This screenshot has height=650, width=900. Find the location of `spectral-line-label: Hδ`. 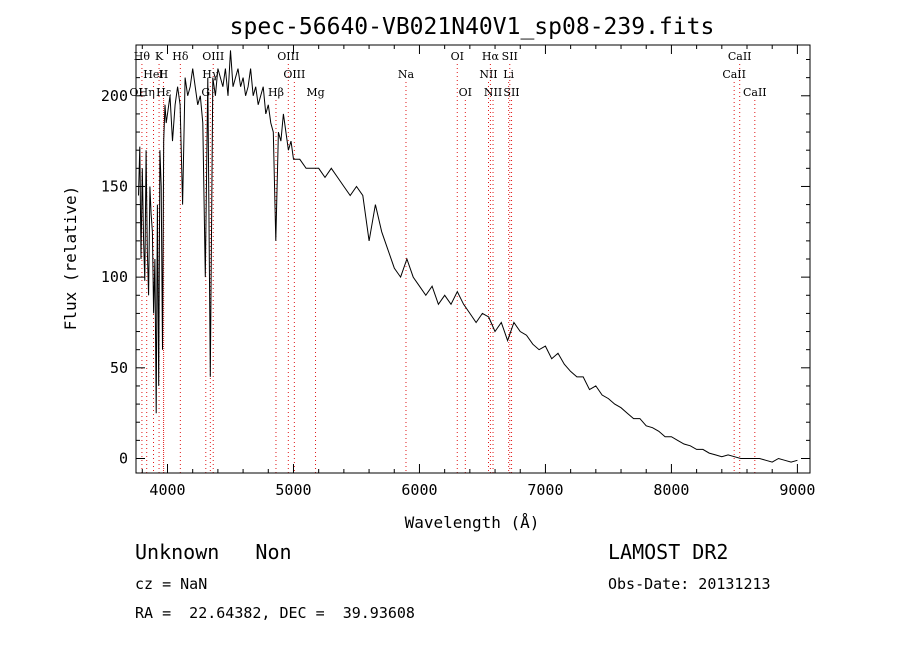

spectral-line-label: Hδ is located at coordinates (180, 56).